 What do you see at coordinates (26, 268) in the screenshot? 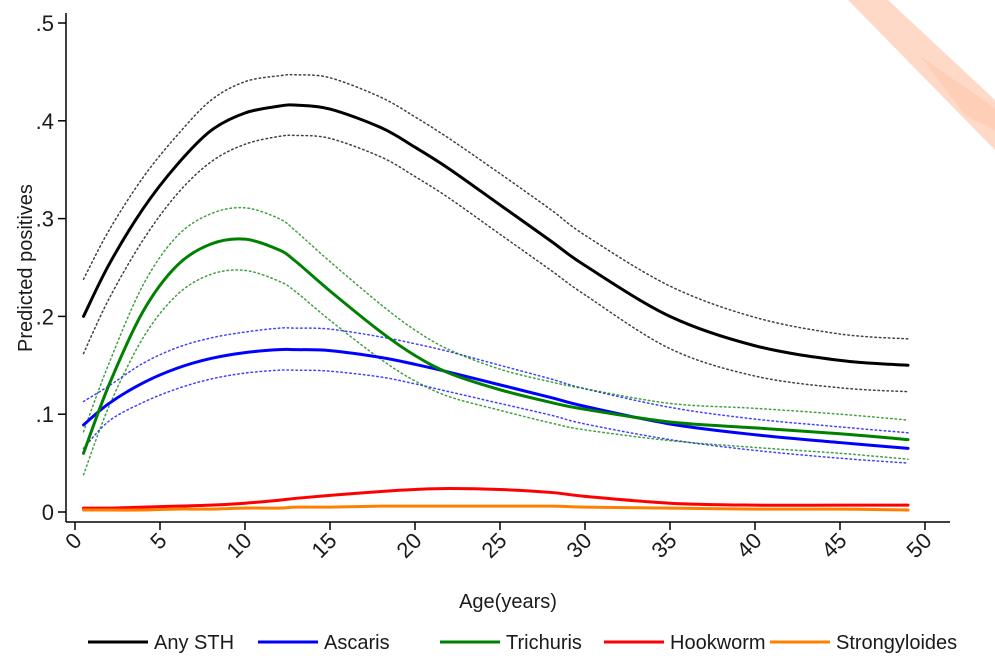
I see `y-axis-title: Predicted positives` at bounding box center [26, 268].